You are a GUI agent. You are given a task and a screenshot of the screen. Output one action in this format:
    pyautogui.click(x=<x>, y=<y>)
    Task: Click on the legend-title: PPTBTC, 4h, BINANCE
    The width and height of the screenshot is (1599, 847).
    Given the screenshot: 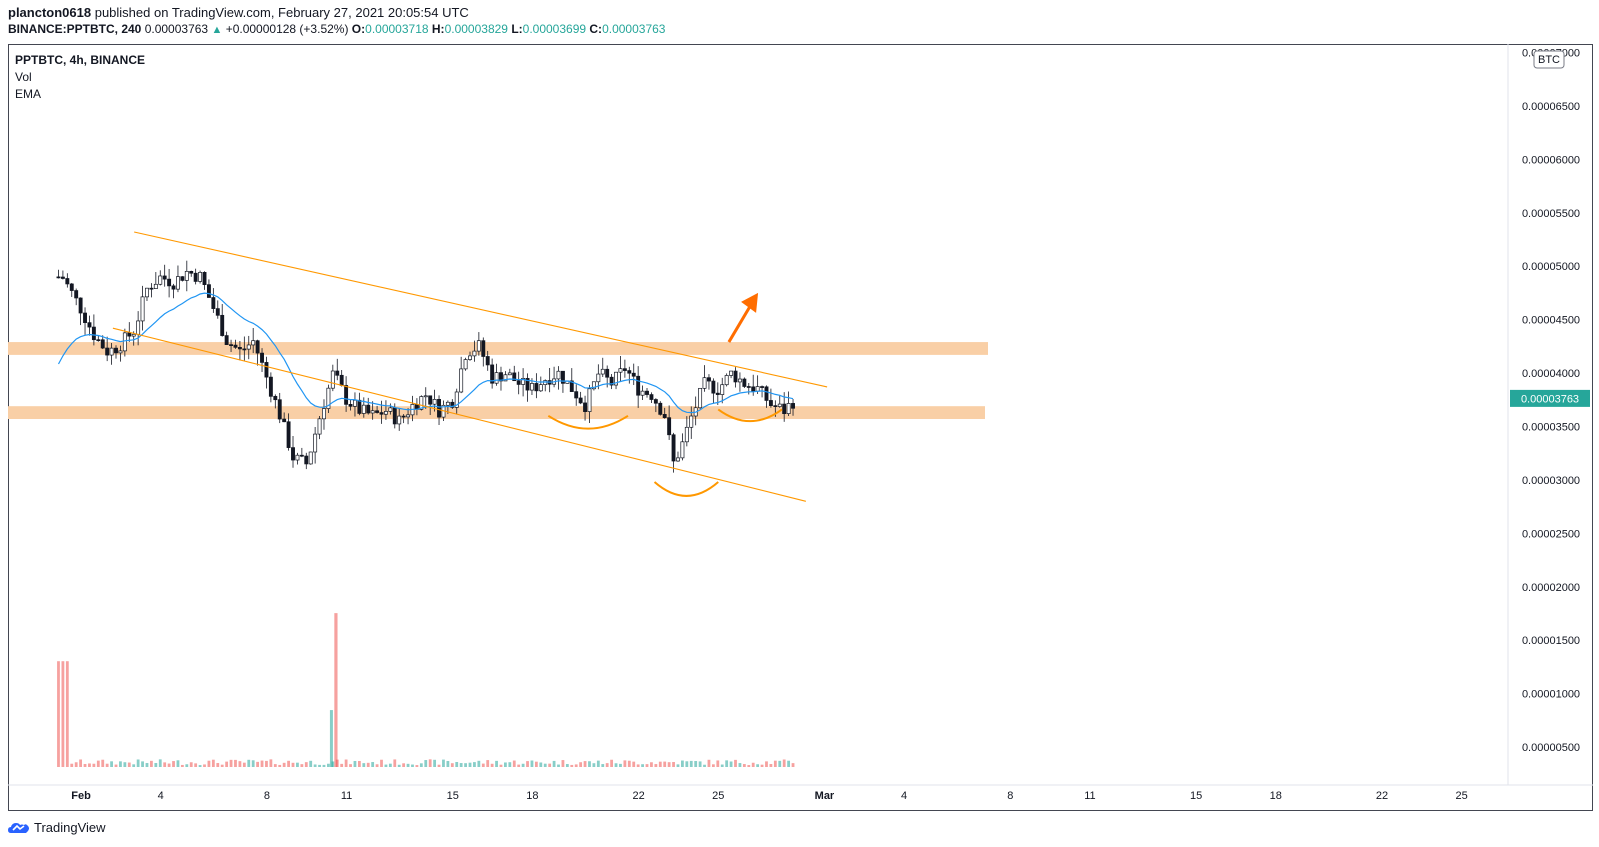 What is the action you would take?
    pyautogui.click(x=80, y=60)
    